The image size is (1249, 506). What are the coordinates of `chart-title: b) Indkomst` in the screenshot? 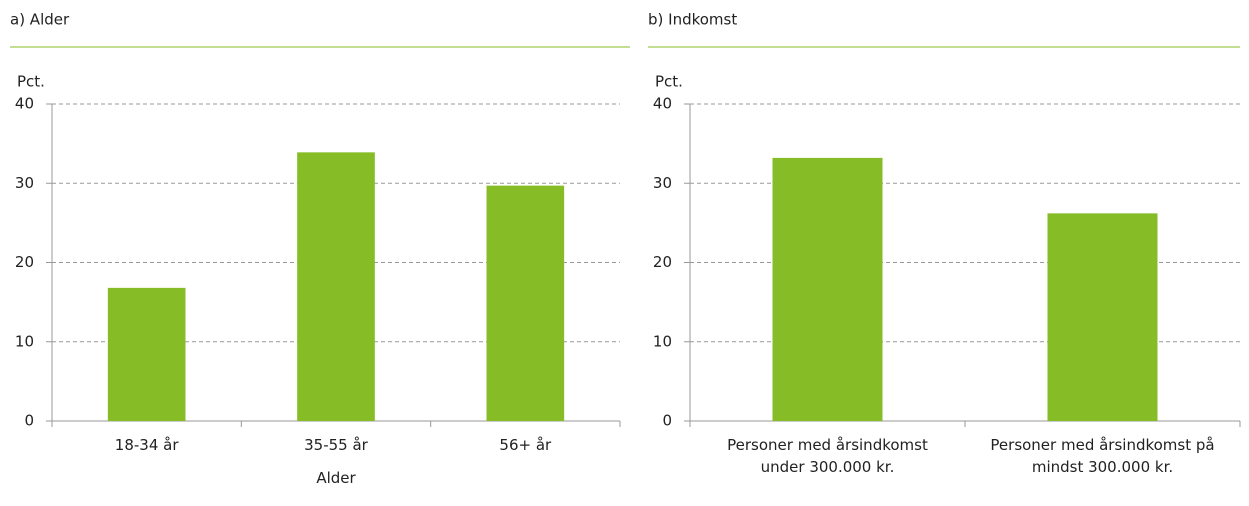 It's located at (692, 20).